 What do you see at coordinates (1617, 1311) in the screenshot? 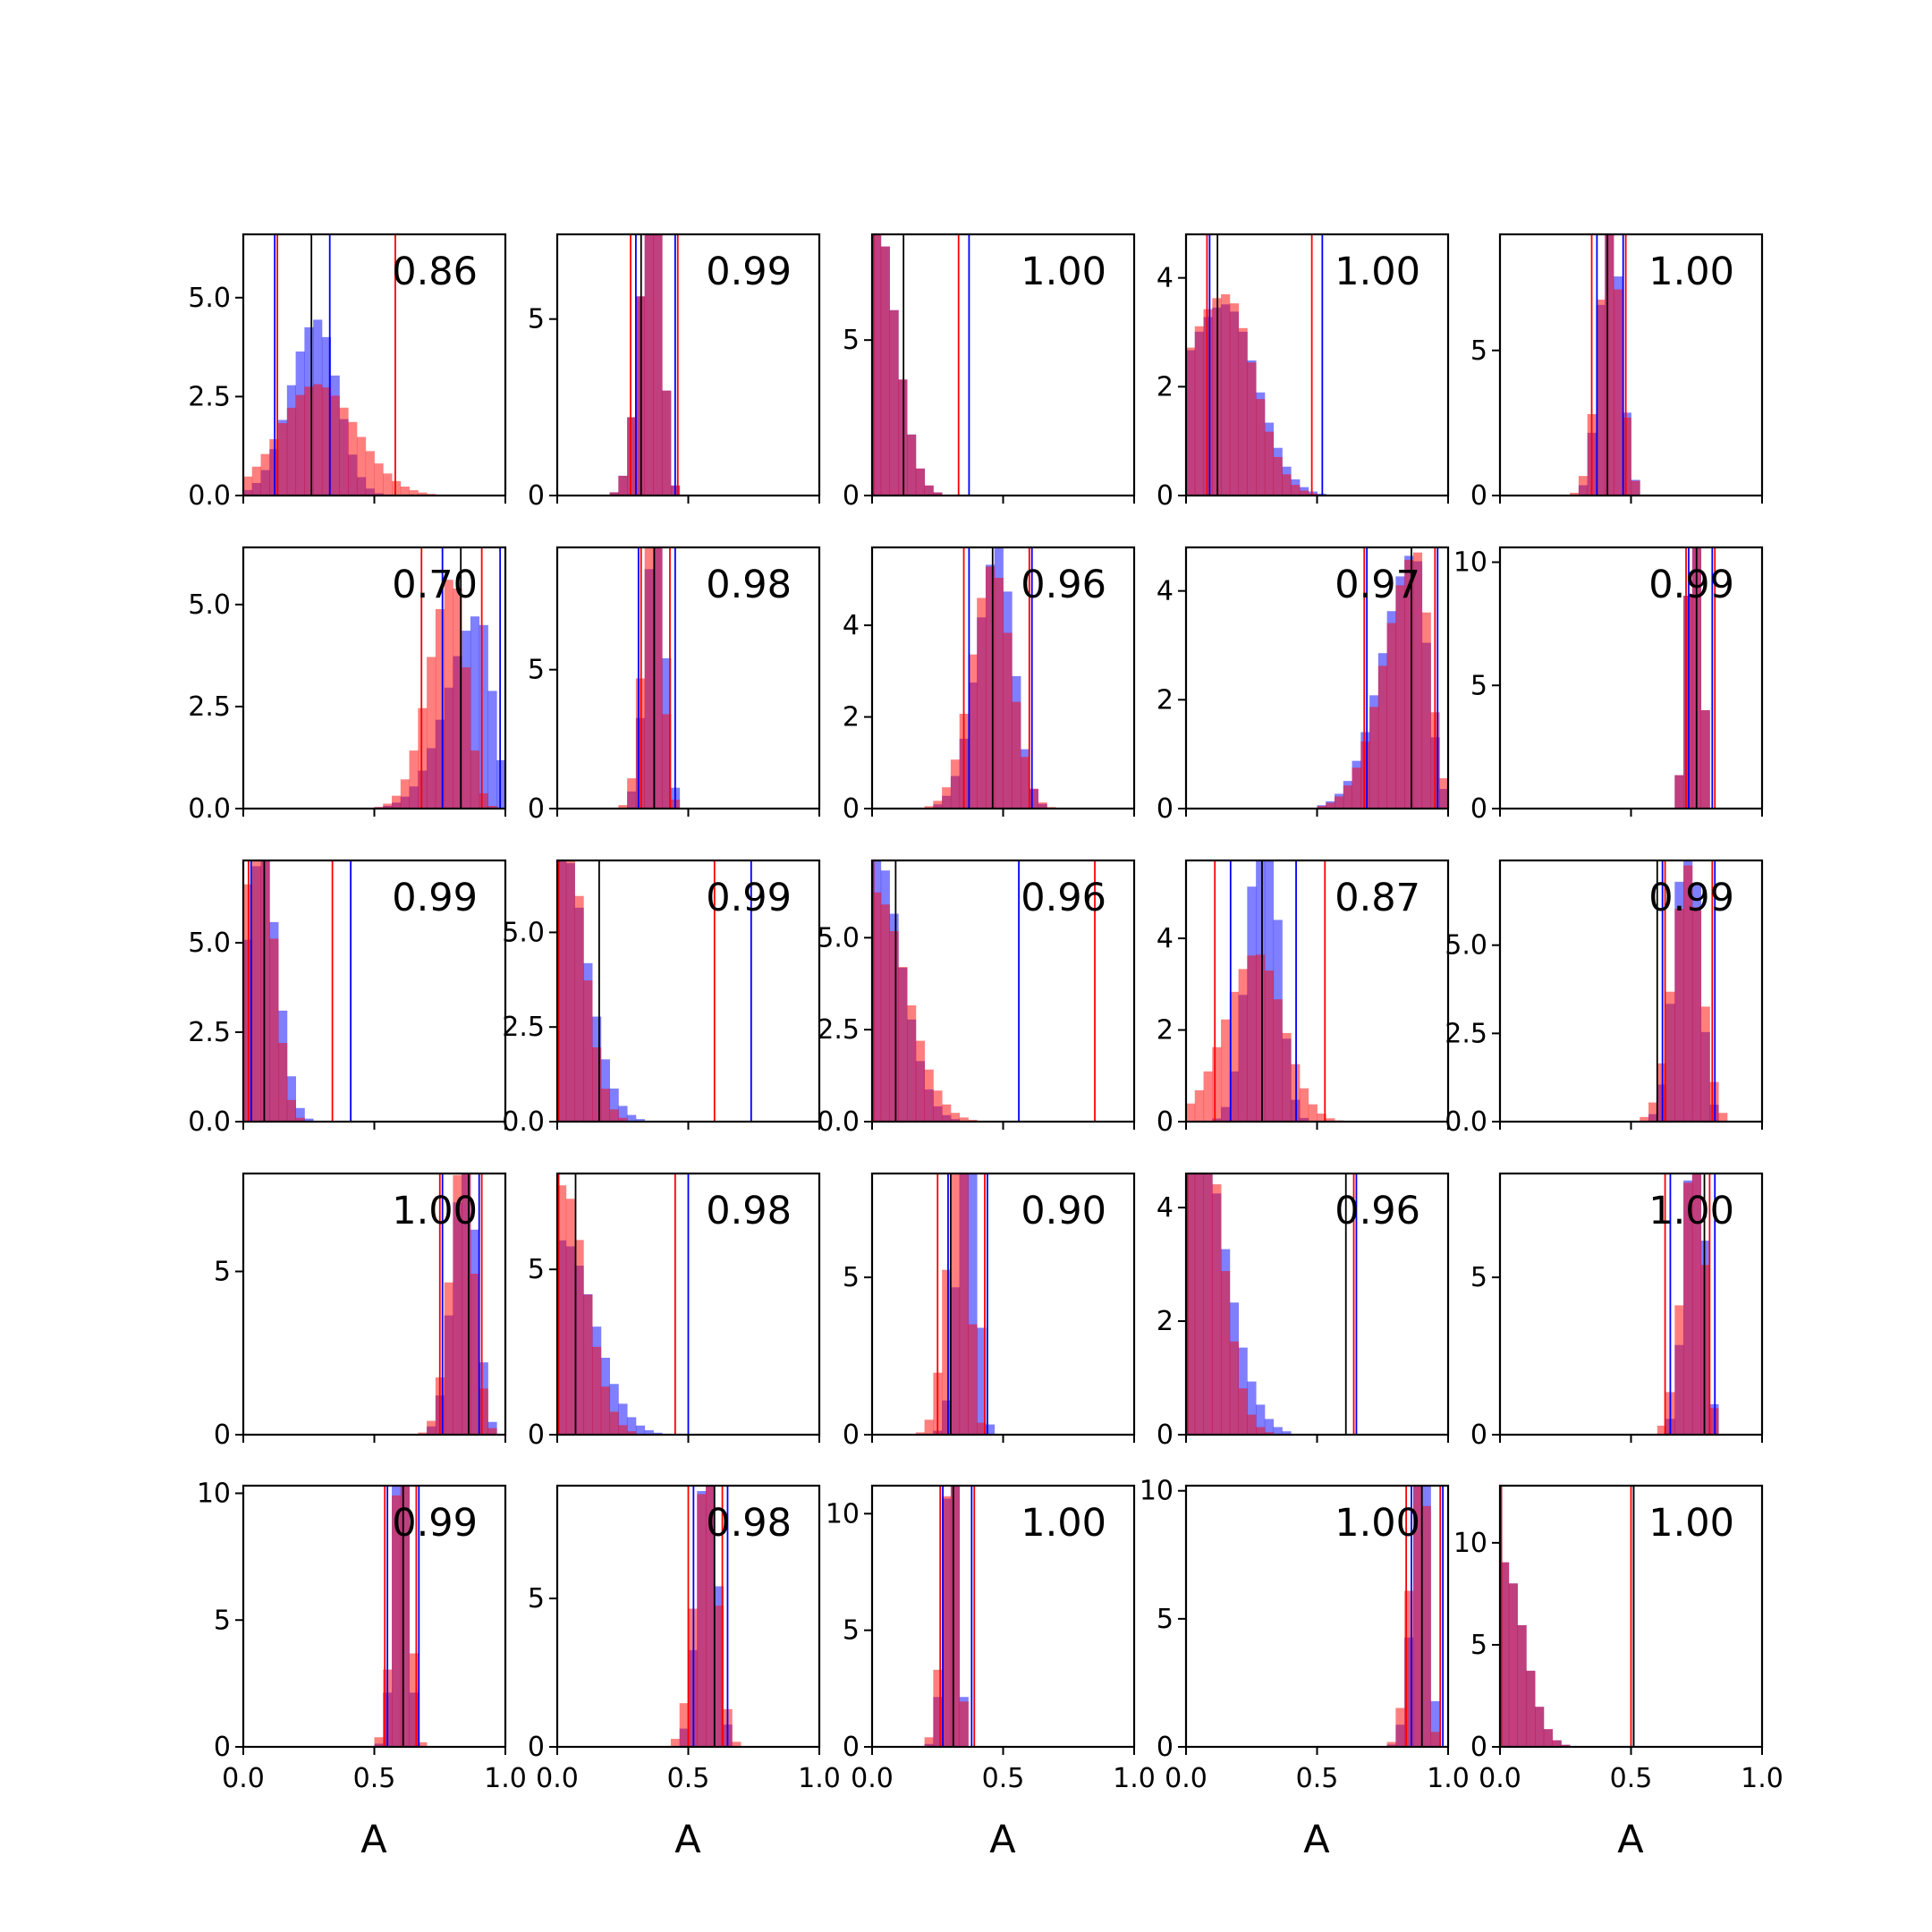
I see `histogram-panel-20: 051.00` at bounding box center [1617, 1311].